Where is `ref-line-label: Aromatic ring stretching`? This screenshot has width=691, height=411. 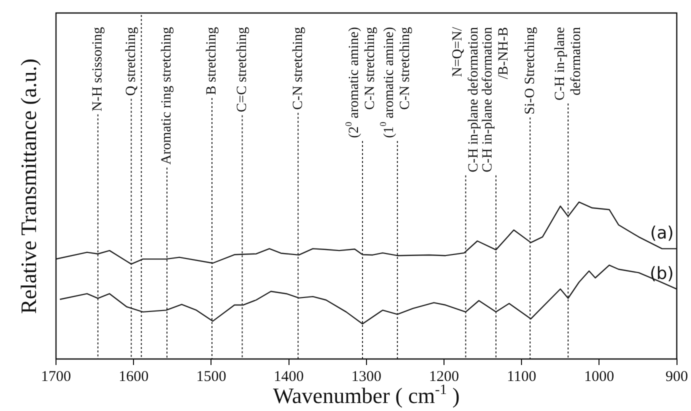 ref-line-label: Aromatic ring stretching is located at coordinates (167, 95).